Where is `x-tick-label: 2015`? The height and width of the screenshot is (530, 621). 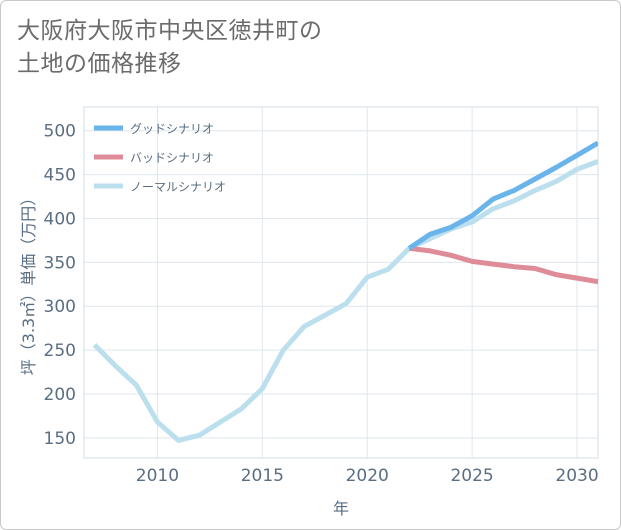 x-tick-label: 2015 is located at coordinates (262, 476).